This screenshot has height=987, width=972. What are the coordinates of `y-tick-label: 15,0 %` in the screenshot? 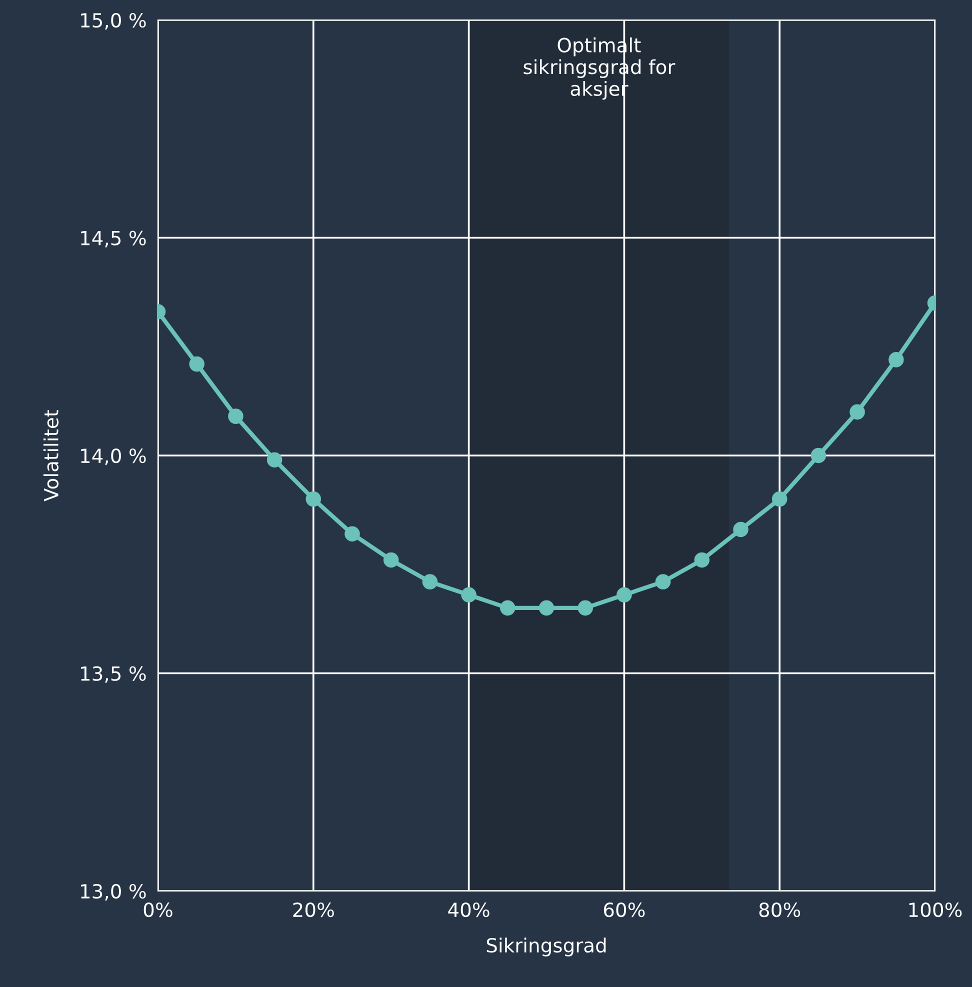 It's located at (113, 21).